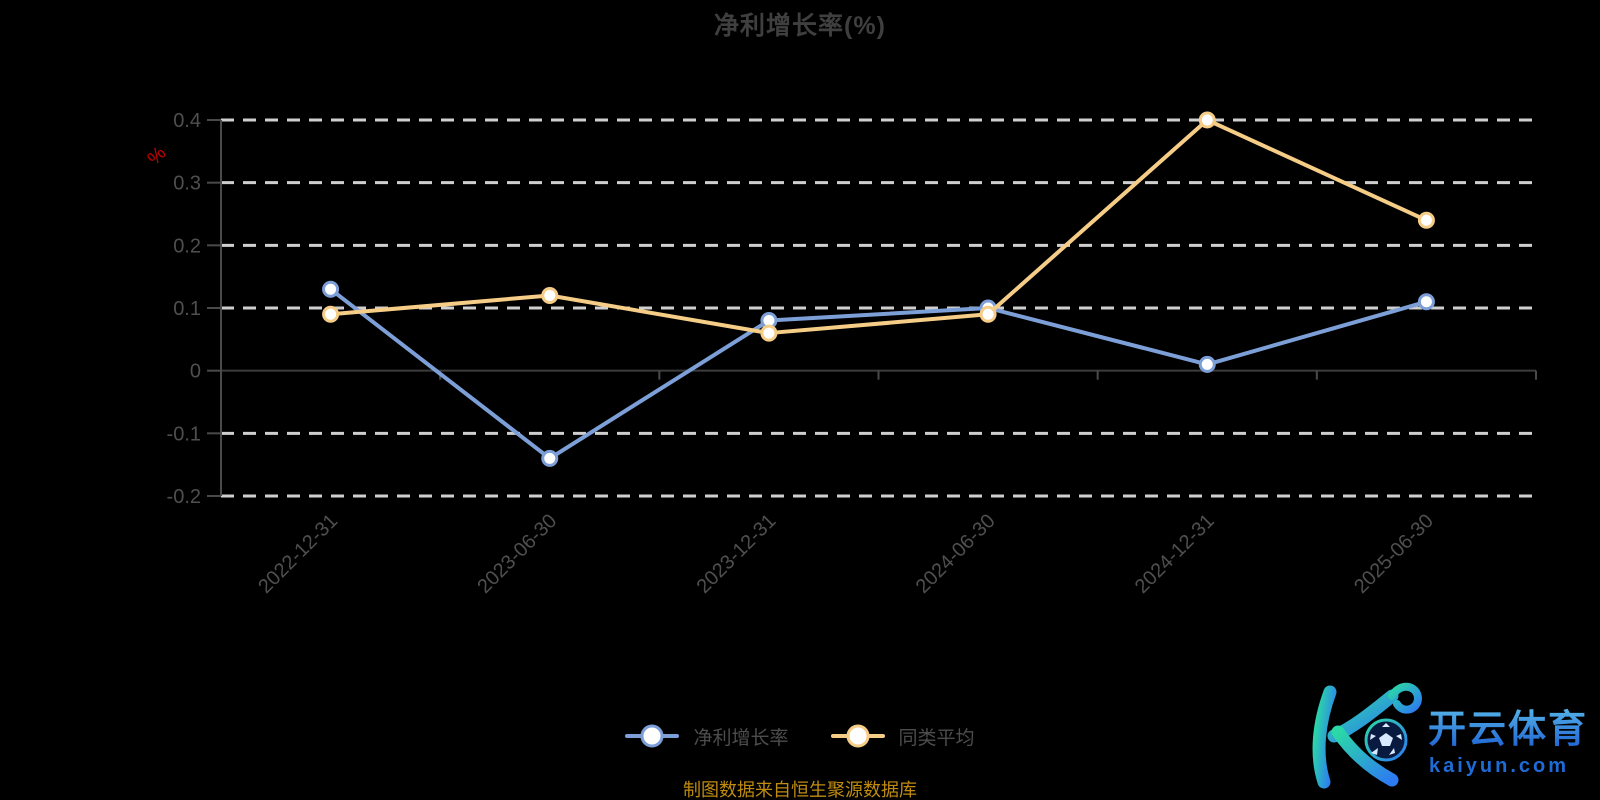 The image size is (1600, 800). Describe the element at coordinates (741, 738) in the screenshot. I see `legend-label: 净利增长率` at that location.